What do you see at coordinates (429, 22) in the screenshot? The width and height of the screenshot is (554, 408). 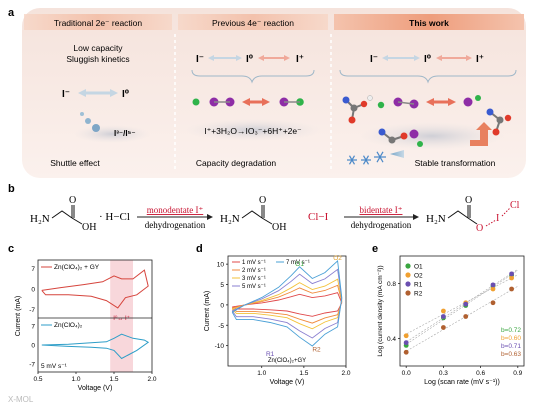 I see `col3-header-bar` at bounding box center [429, 22].